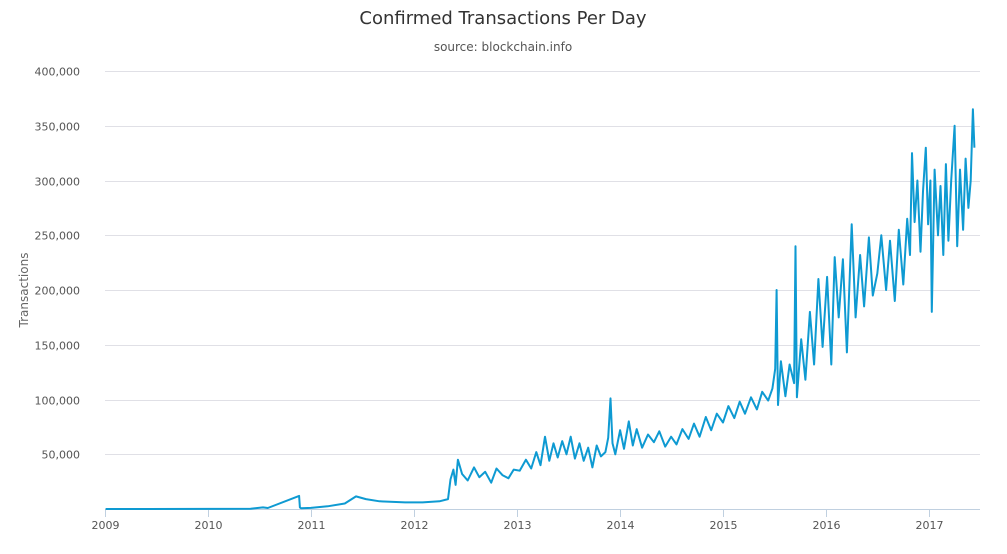 The width and height of the screenshot is (1007, 554). What do you see at coordinates (58, 346) in the screenshot?
I see `y-tick-label: 150,000` at bounding box center [58, 346].